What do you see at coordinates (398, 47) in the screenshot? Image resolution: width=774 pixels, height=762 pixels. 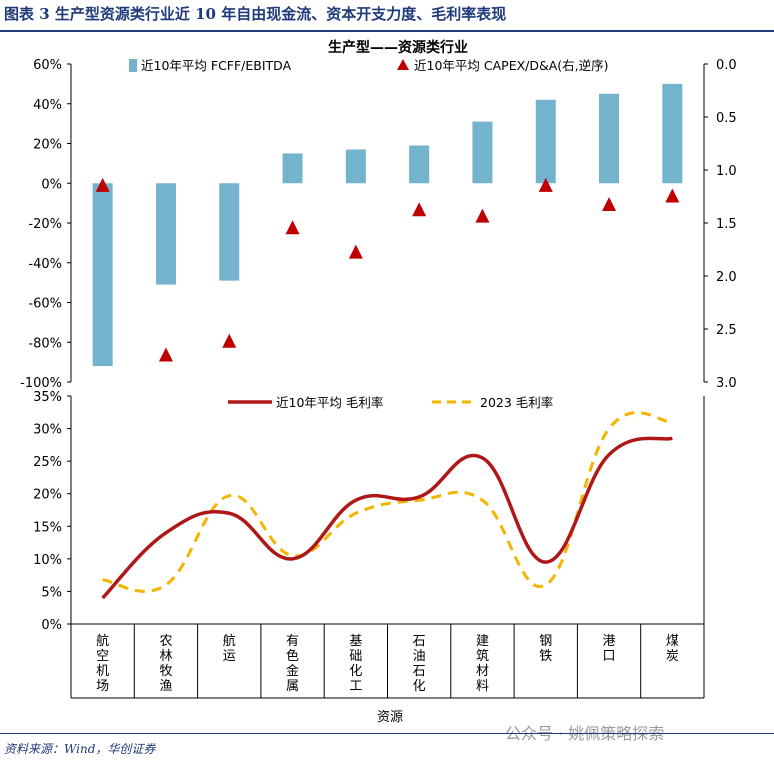 I see `top-chart-title: 生产型——资源类行业` at bounding box center [398, 47].